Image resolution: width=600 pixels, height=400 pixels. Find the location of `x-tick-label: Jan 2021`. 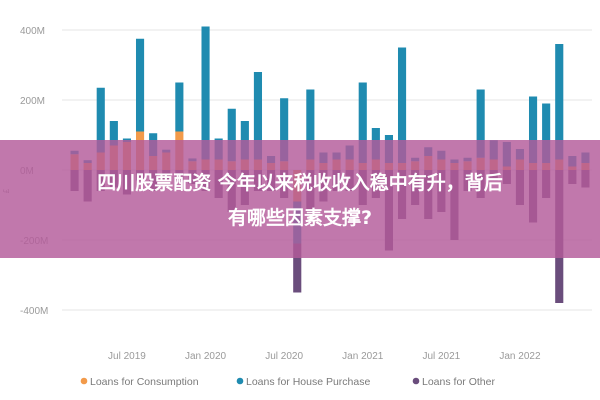

x-tick-label: Jan 2021 is located at coordinates (363, 356).